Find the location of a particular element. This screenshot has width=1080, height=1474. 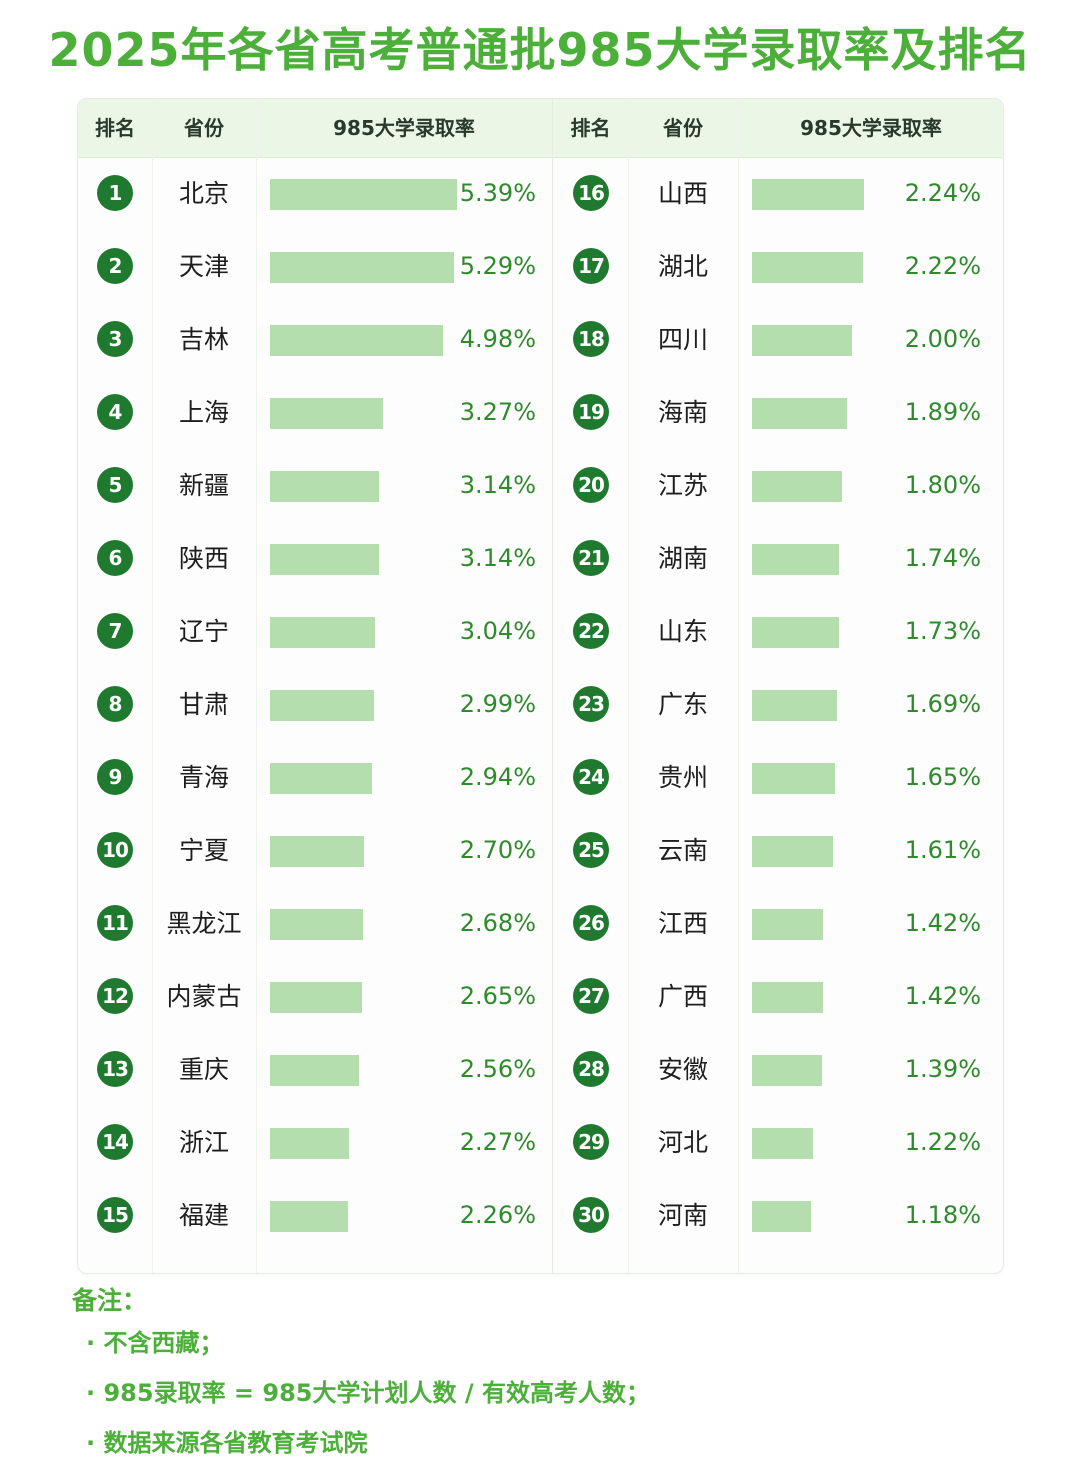

province-name: 湖北 is located at coordinates (682, 266).